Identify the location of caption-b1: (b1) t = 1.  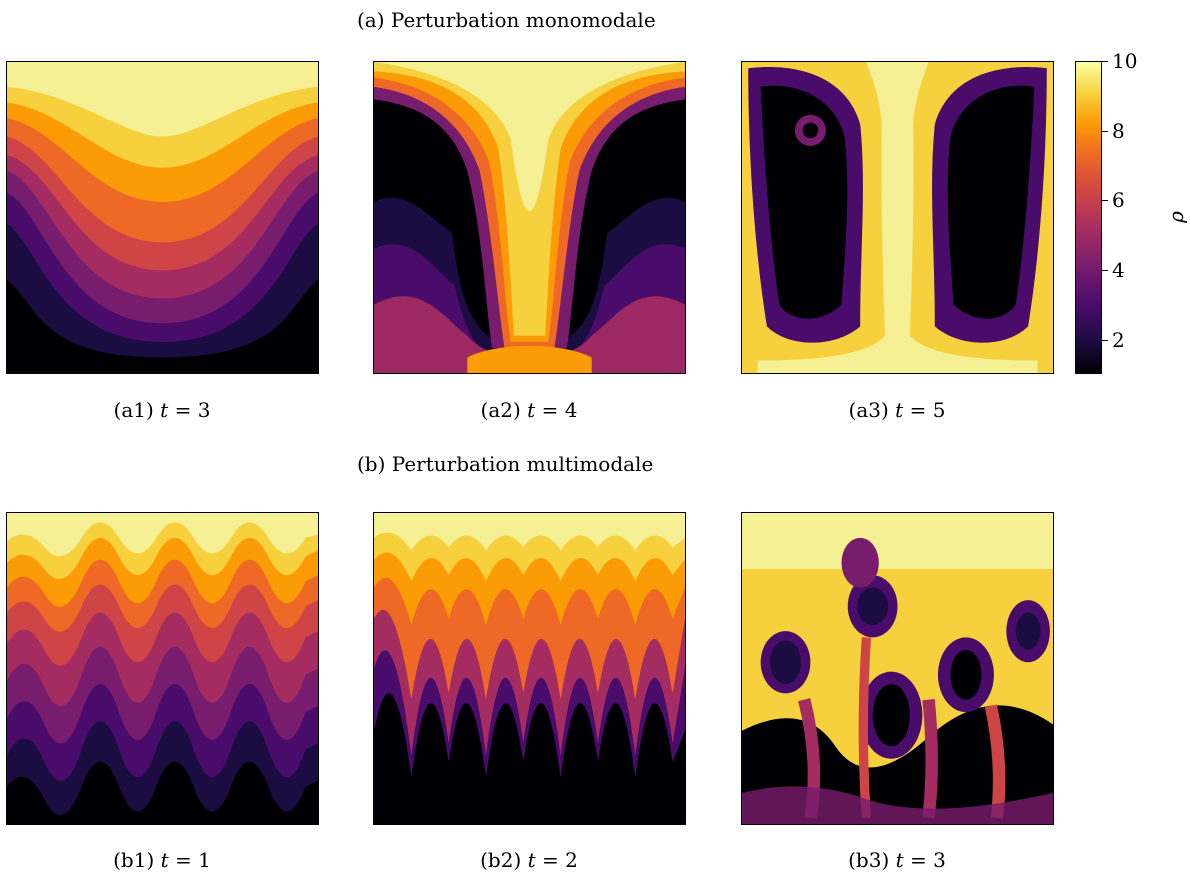
(162, 860).